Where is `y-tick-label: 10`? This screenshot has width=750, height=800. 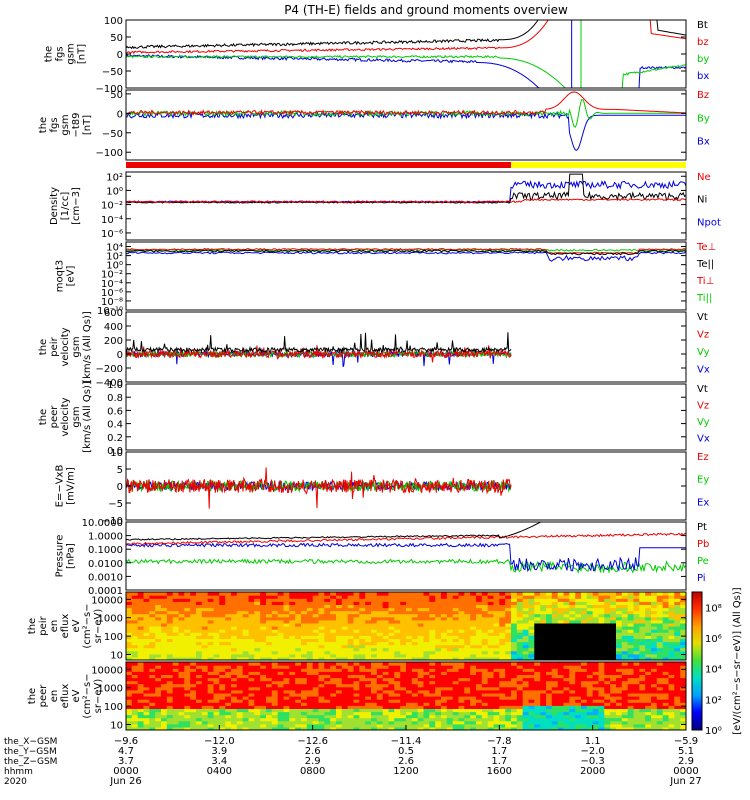
y-tick-label: 10 is located at coordinates (116, 453).